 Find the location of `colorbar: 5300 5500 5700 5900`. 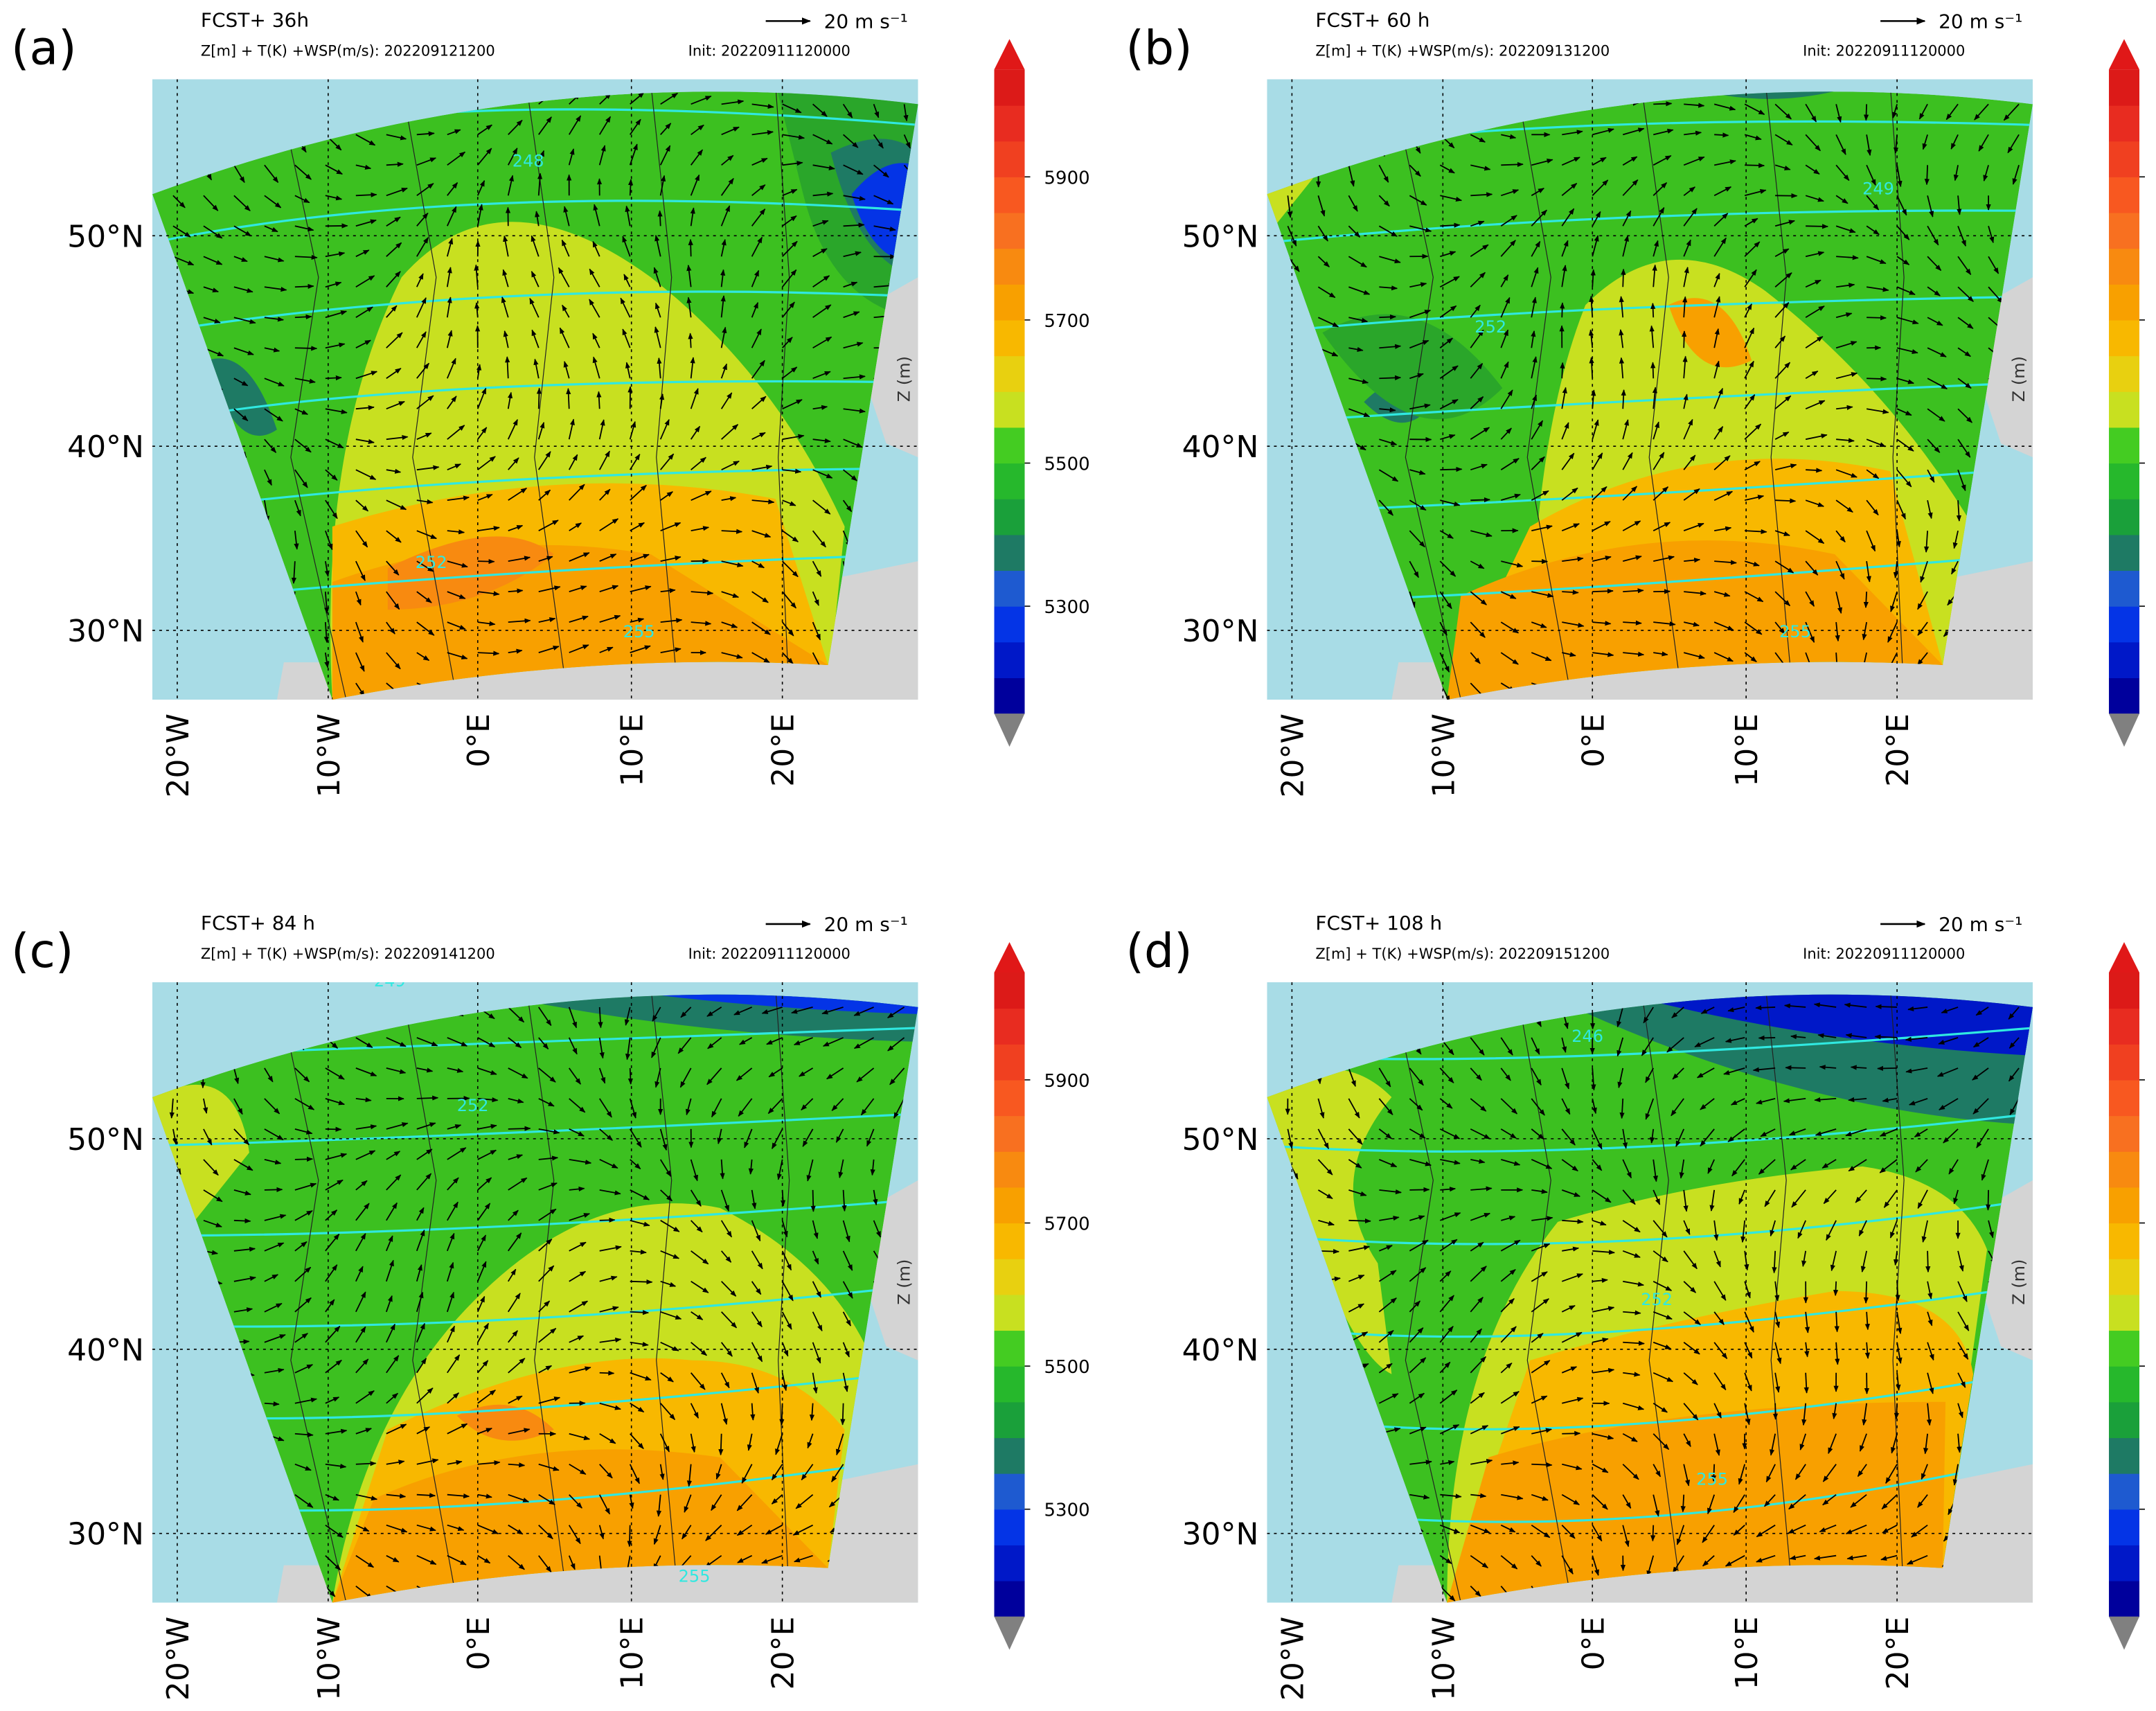

colorbar: 5300 5500 5700 5900 is located at coordinates (1042, 393).